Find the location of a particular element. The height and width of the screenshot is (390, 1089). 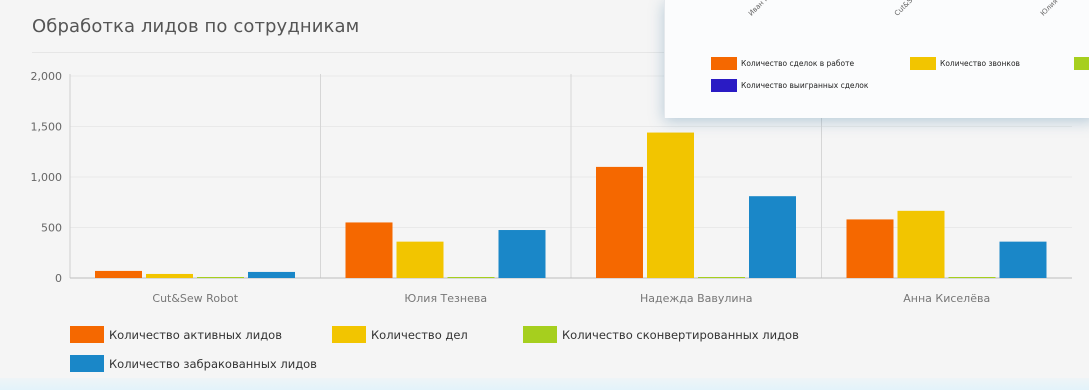

x-category-label: Юлия Тезнева is located at coordinates (445, 298).